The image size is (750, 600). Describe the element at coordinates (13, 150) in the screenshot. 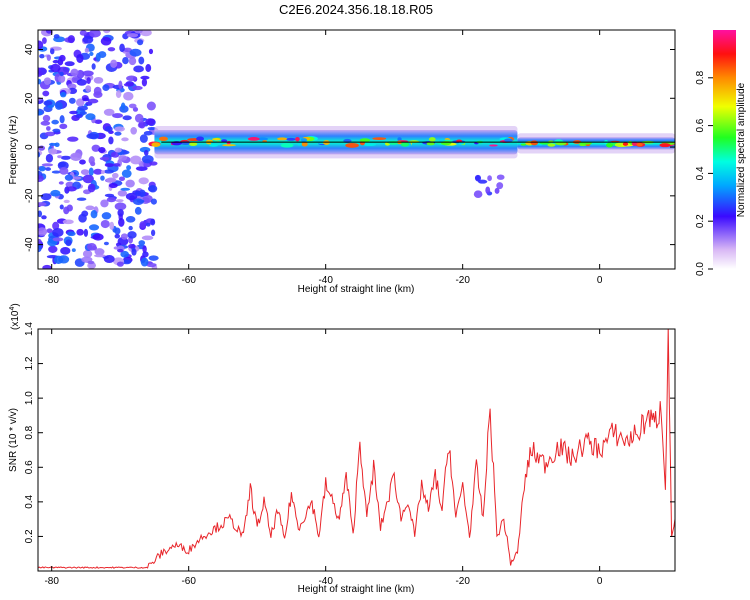

I see `spectrogram-y-label: Frequency (Hz)` at that location.